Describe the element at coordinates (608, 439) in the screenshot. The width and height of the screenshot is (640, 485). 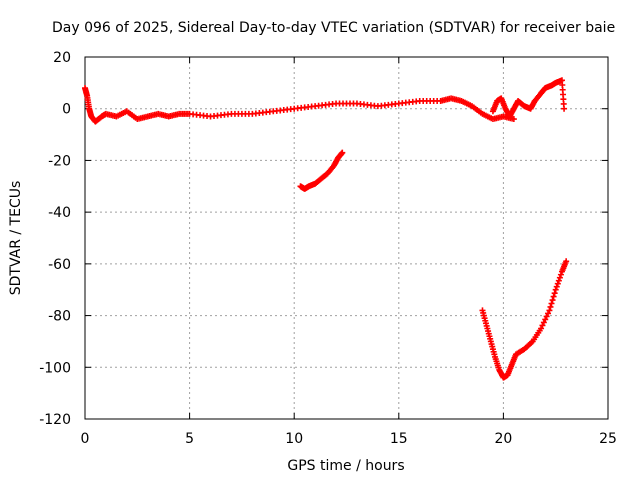
I see `x-tick-label: 25` at that location.